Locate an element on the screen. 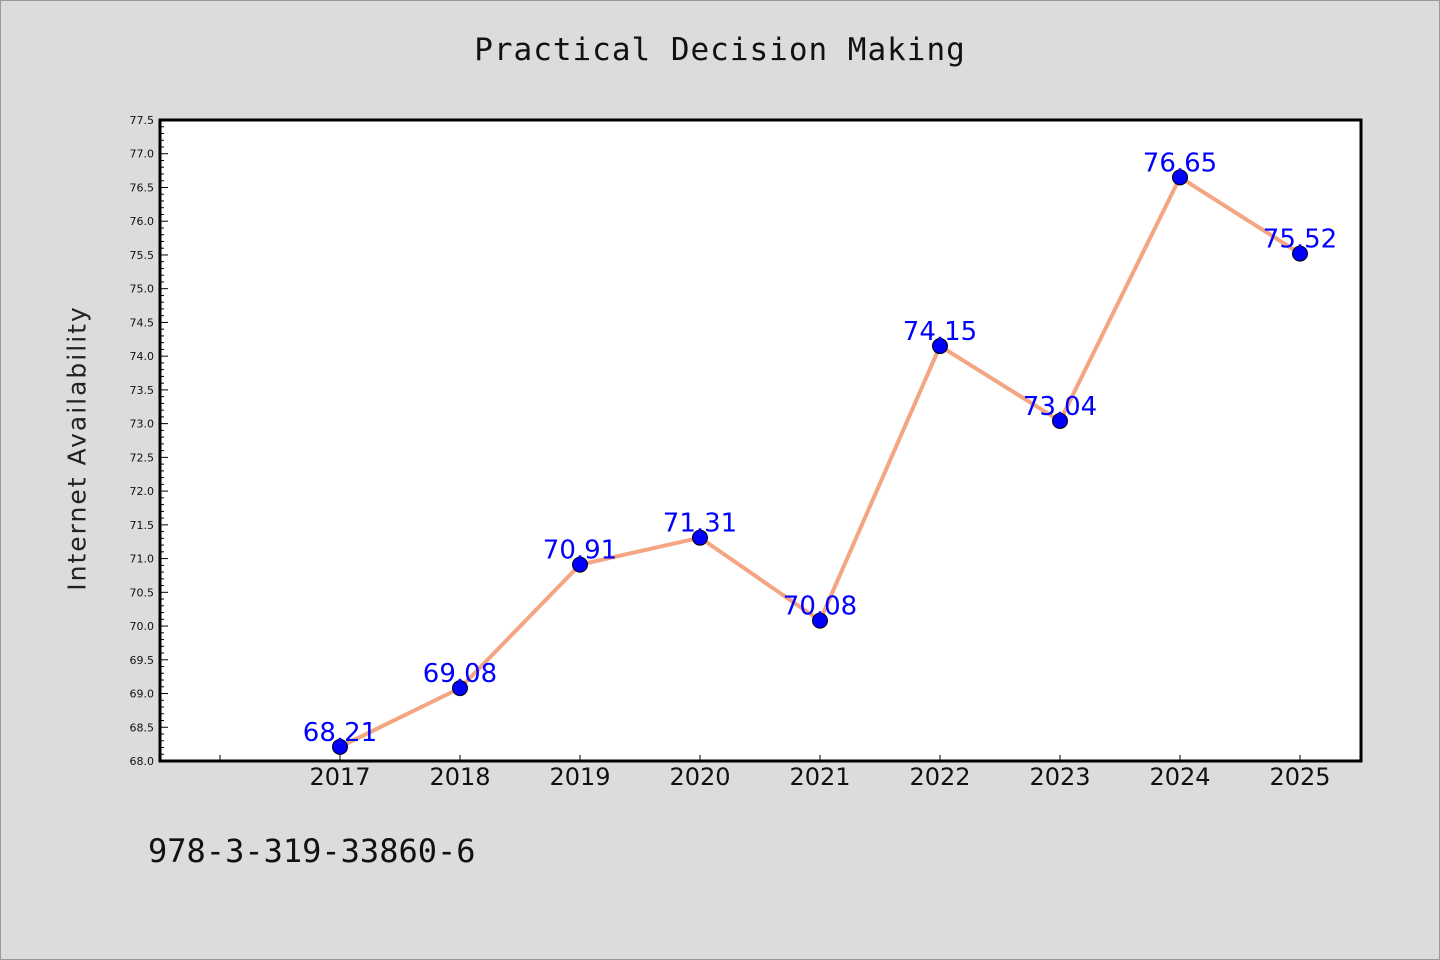 The image size is (1440, 960). y-tick-label: 70.5 is located at coordinates (142, 592).